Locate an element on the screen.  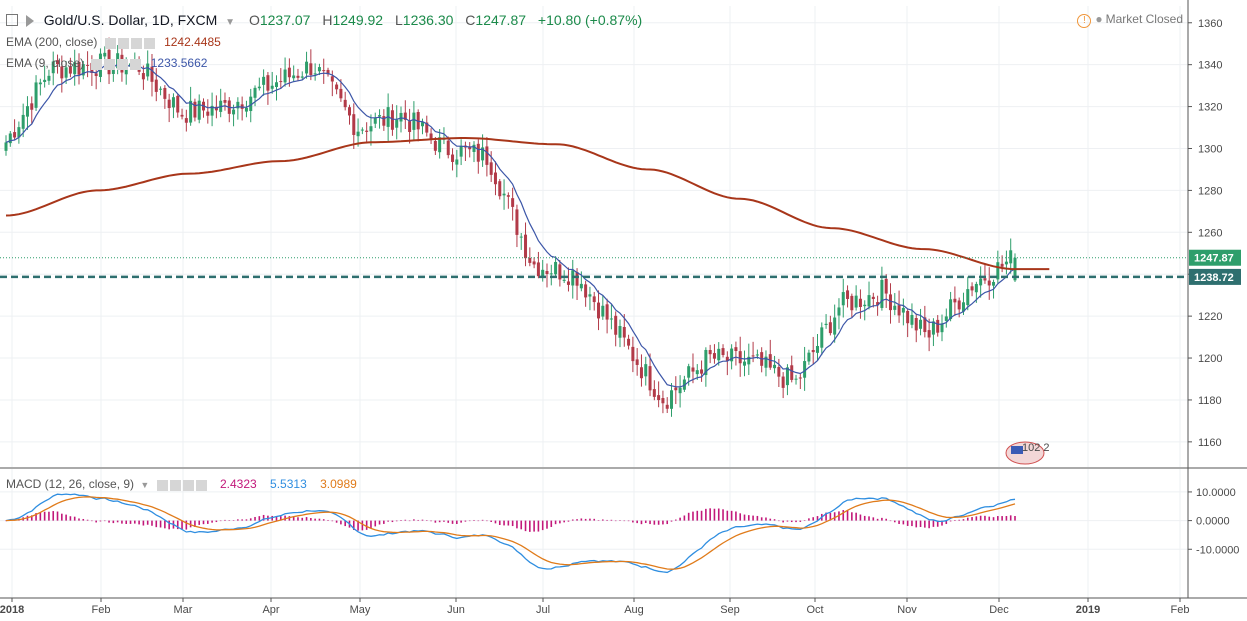
price-tick-label: 1180 is located at coordinates (1210, 401).